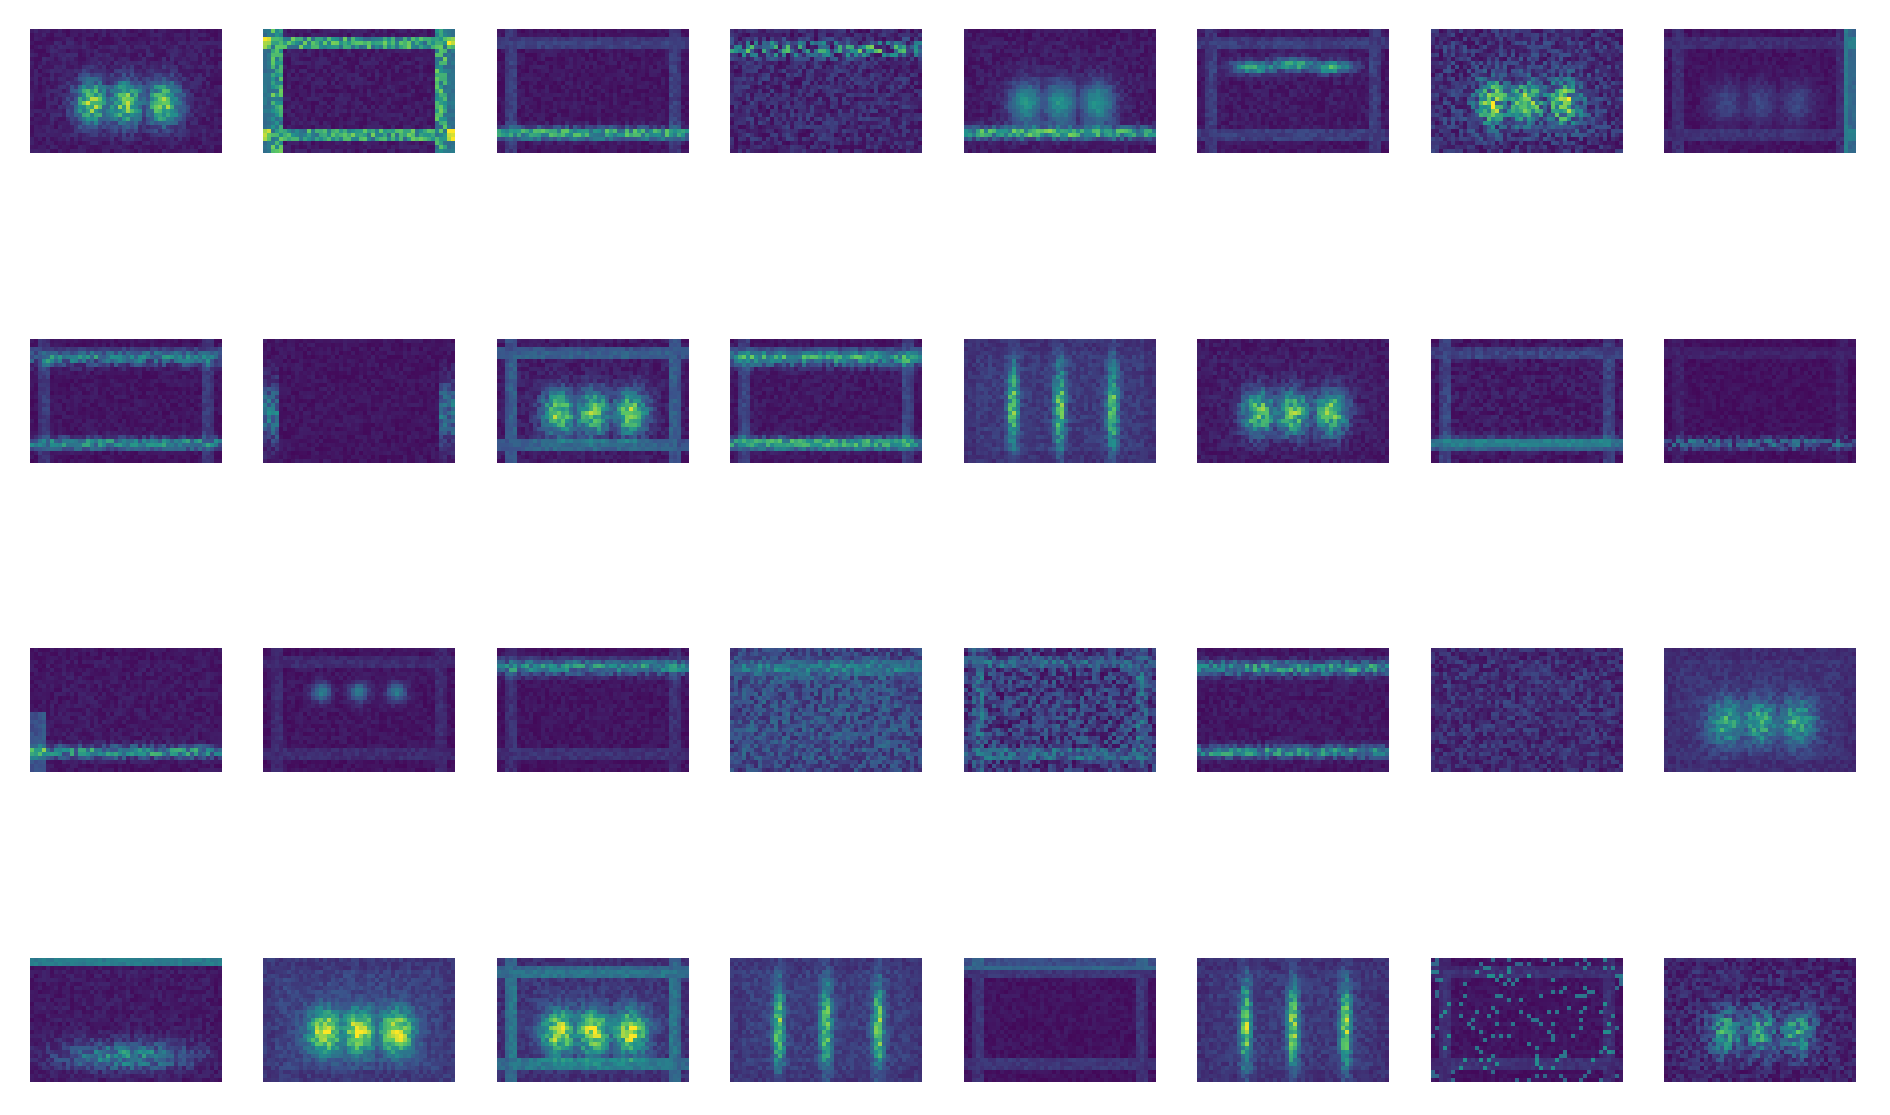 The height and width of the screenshot is (1115, 1890). What do you see at coordinates (359, 710) in the screenshot?
I see `feature-map-r3-c2` at bounding box center [359, 710].